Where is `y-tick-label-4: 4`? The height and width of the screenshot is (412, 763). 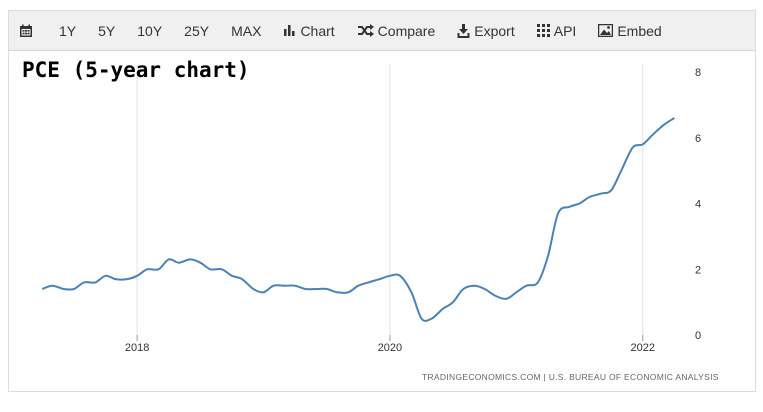 y-tick-label-4: 4 is located at coordinates (698, 205).